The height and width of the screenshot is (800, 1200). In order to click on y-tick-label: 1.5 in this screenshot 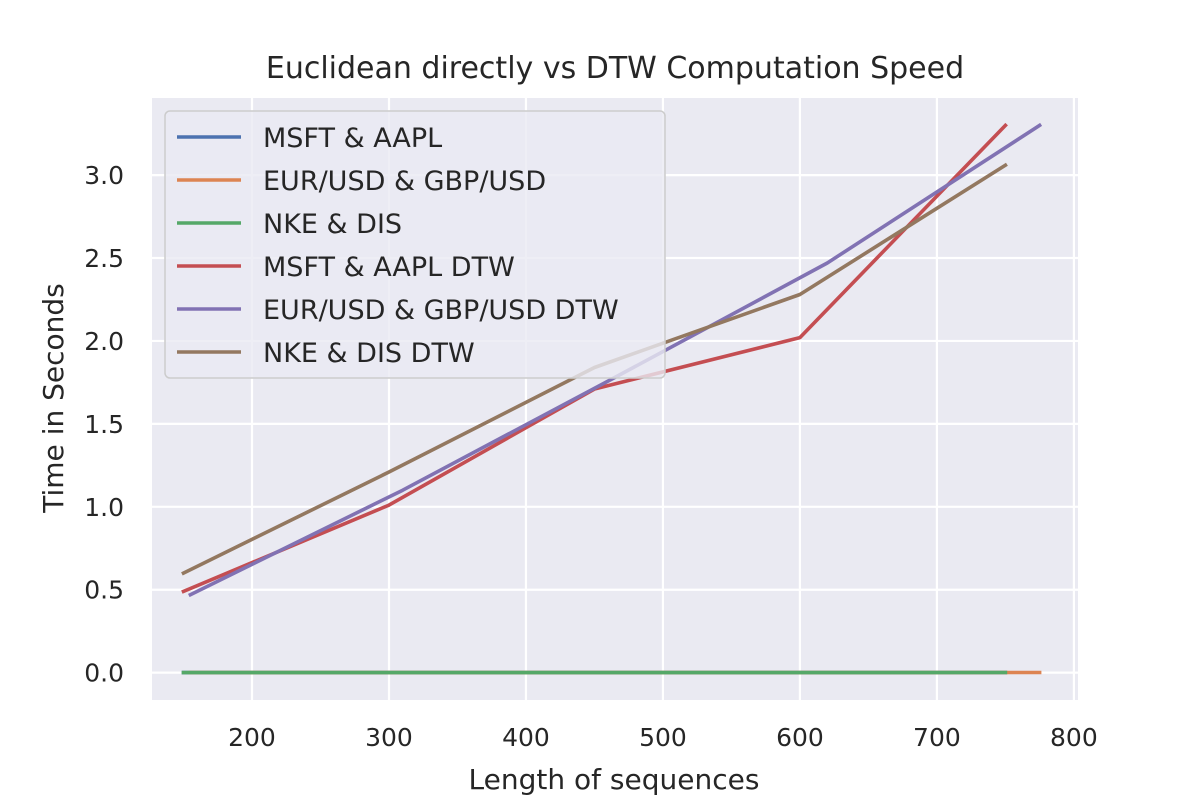, I will do `click(104, 424)`.